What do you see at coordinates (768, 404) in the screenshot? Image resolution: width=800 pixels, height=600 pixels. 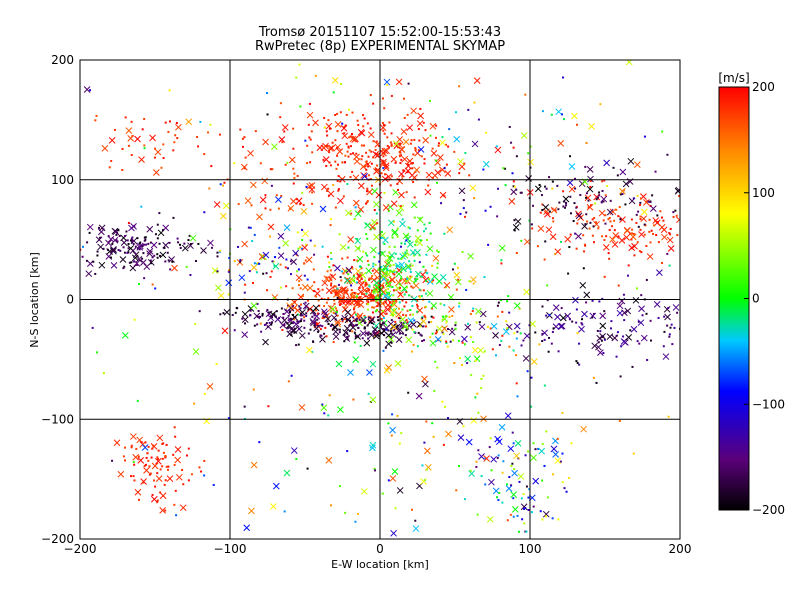 I see `colorbar-tick-label: −100` at bounding box center [768, 404].